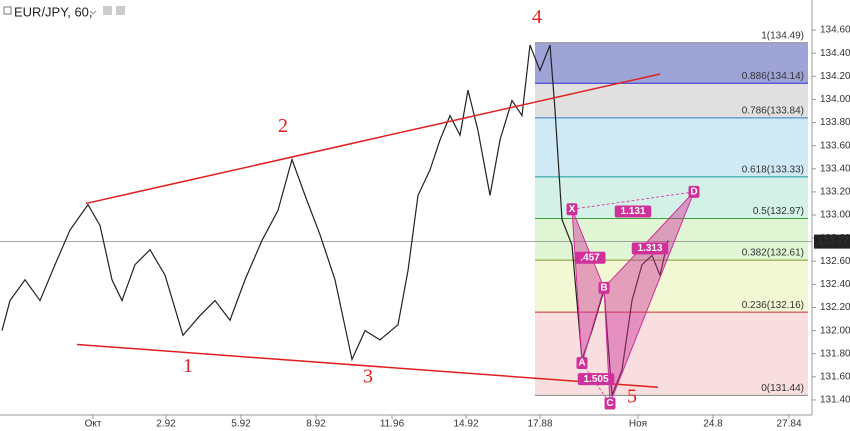 This screenshot has width=850, height=431. What do you see at coordinates (773, 253) in the screenshot?
I see `fib-label: 0.382(132.61)` at bounding box center [773, 253].